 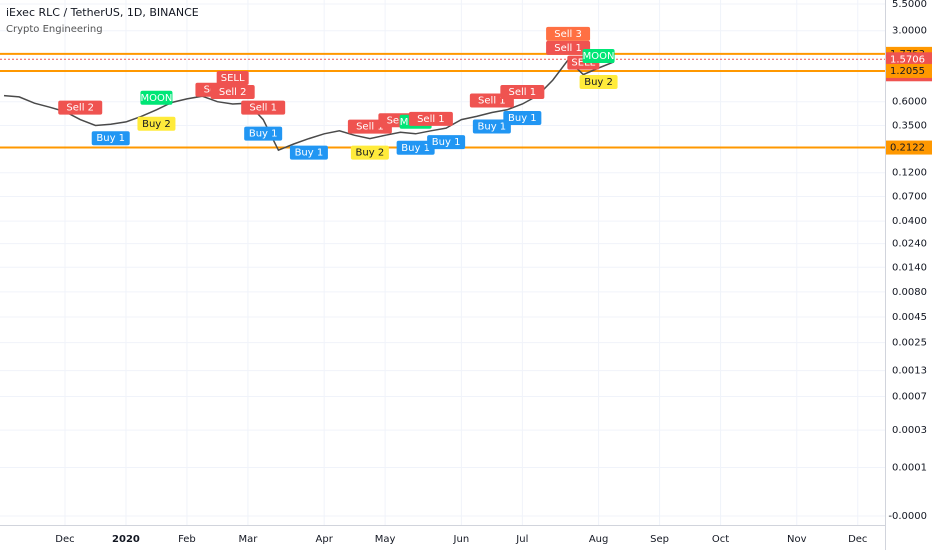 I want to click on y-tick-label: 0.0003, so click(x=909, y=430).